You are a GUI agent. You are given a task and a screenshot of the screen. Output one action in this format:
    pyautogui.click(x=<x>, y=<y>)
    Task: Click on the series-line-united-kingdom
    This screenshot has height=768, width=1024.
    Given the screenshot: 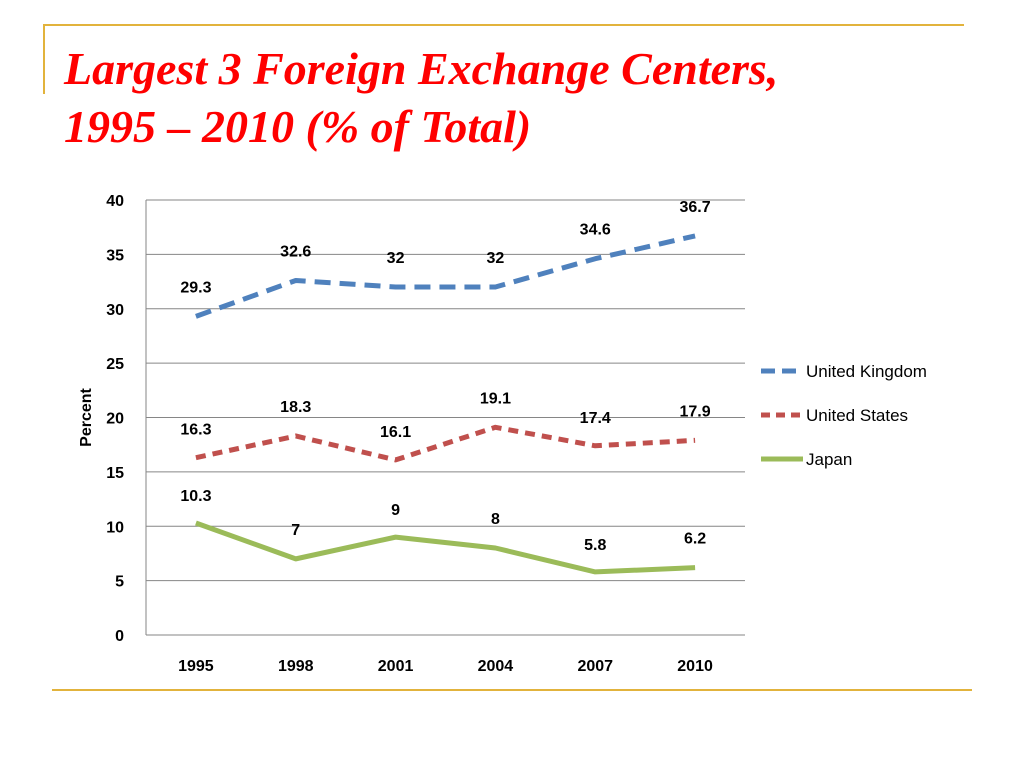 What is the action you would take?
    pyautogui.click(x=445, y=276)
    